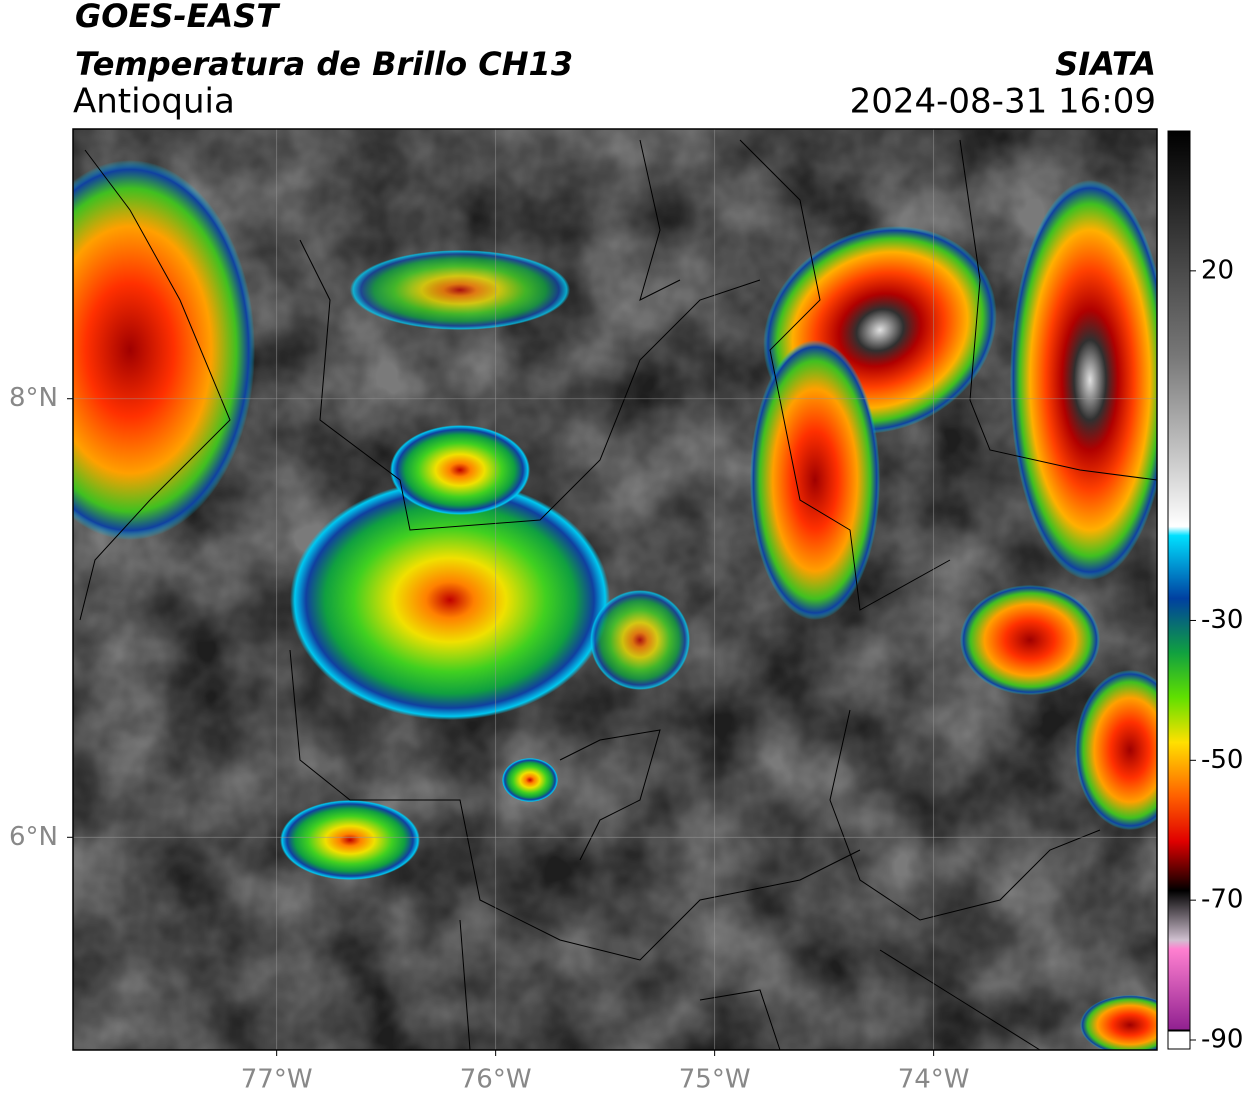 The height and width of the screenshot is (1103, 1252). I want to click on colorbar, so click(1179, 580).